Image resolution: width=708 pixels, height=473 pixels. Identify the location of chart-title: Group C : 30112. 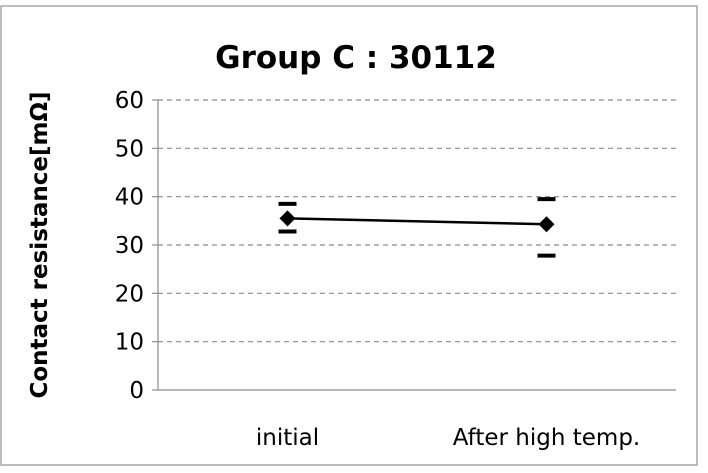
(356, 58).